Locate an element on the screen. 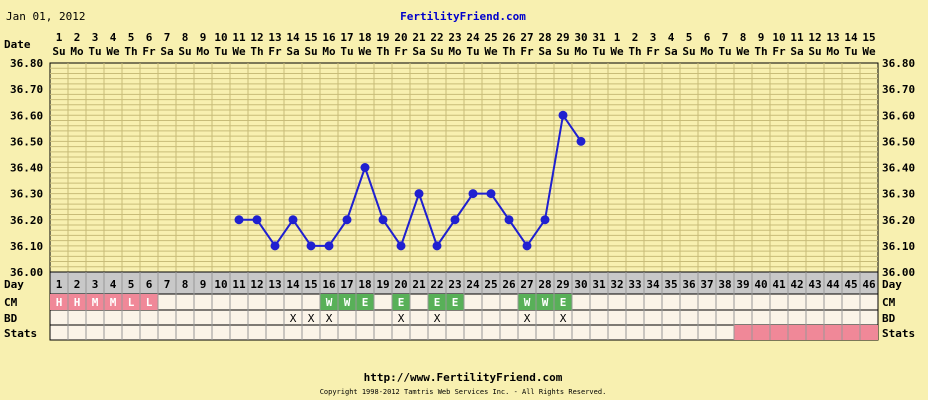 The width and height of the screenshot is (928, 404). y-tick-label-left: 36.40 is located at coordinates (26, 168).